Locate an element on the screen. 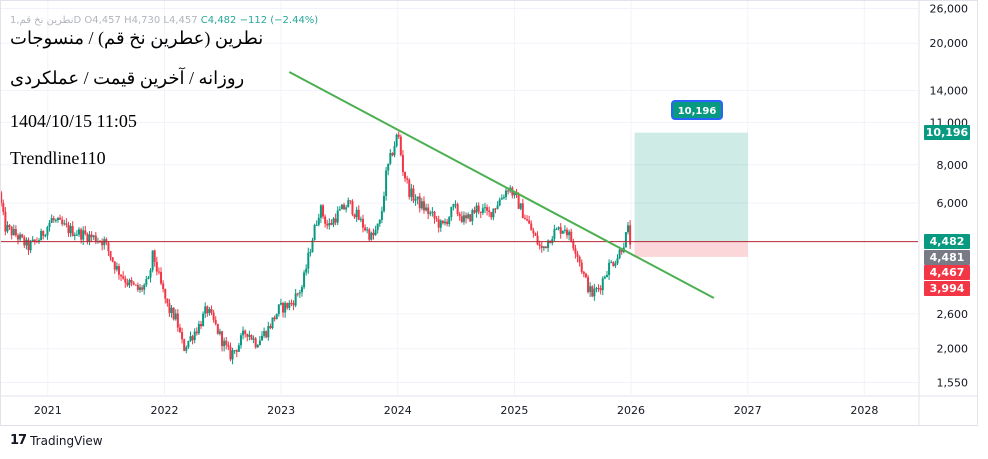 The width and height of the screenshot is (988, 459). profit-zone is located at coordinates (691, 187).